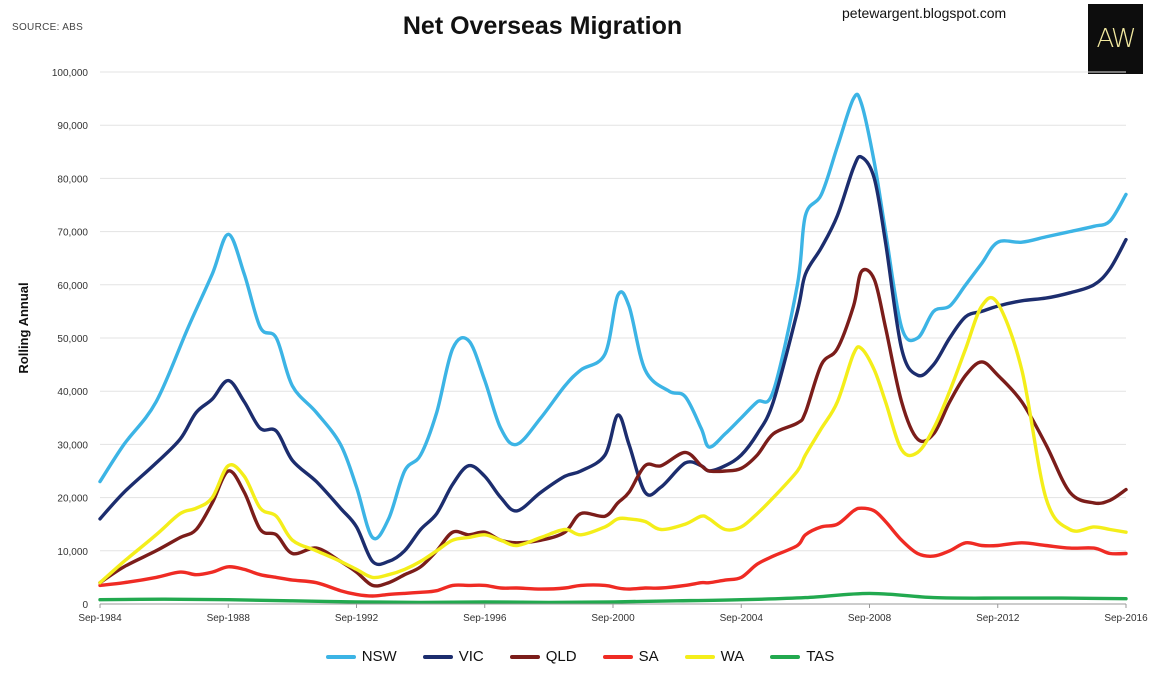  Describe the element at coordinates (742, 618) in the screenshot. I see `x-tick-label: Sep-2004` at that location.